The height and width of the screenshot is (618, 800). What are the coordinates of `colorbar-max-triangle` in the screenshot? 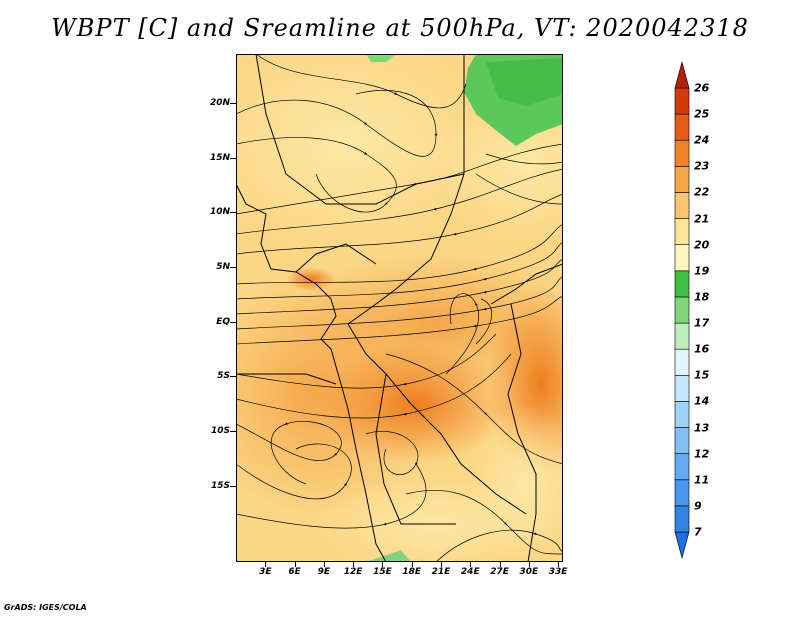 It's located at (682, 74).